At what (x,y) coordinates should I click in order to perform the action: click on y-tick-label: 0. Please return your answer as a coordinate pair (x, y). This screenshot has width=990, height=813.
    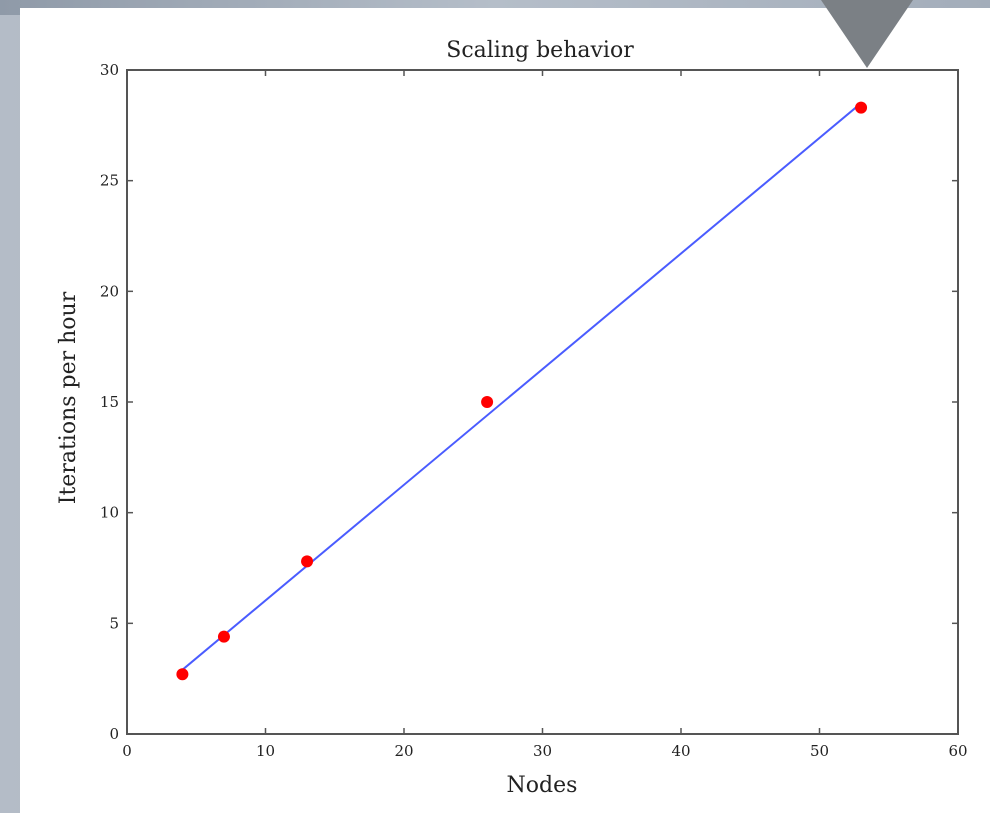
    Looking at the image, I should click on (114, 734).